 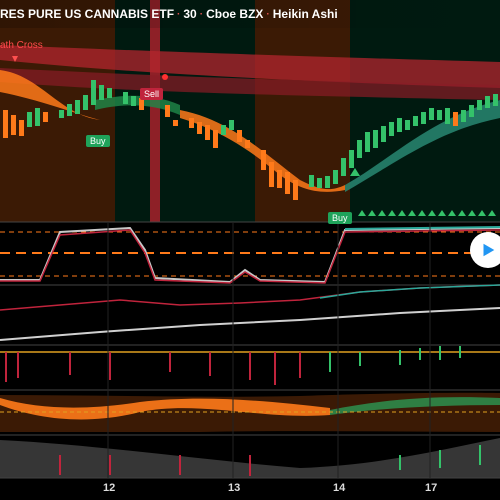 What do you see at coordinates (305, 14) in the screenshot?
I see `chart-type-label: Heikin Ashi` at bounding box center [305, 14].